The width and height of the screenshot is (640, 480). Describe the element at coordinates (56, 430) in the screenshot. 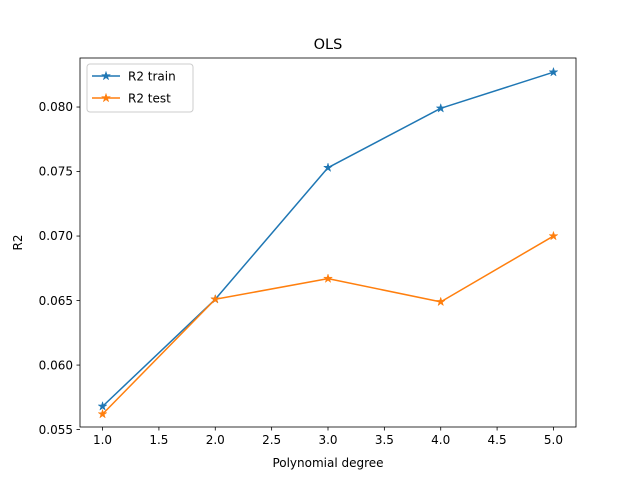

I see `y-tick-label: 0.055` at that location.